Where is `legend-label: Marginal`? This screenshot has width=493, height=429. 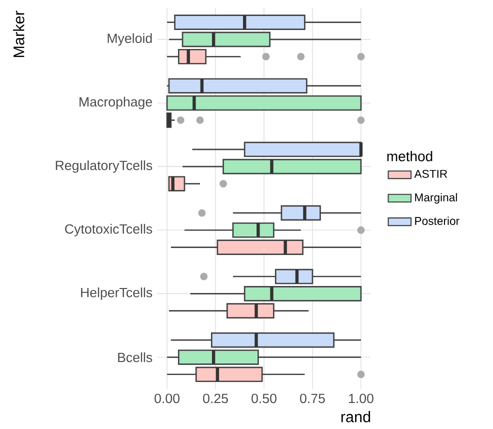 legend-label: Marginal is located at coordinates (436, 198).